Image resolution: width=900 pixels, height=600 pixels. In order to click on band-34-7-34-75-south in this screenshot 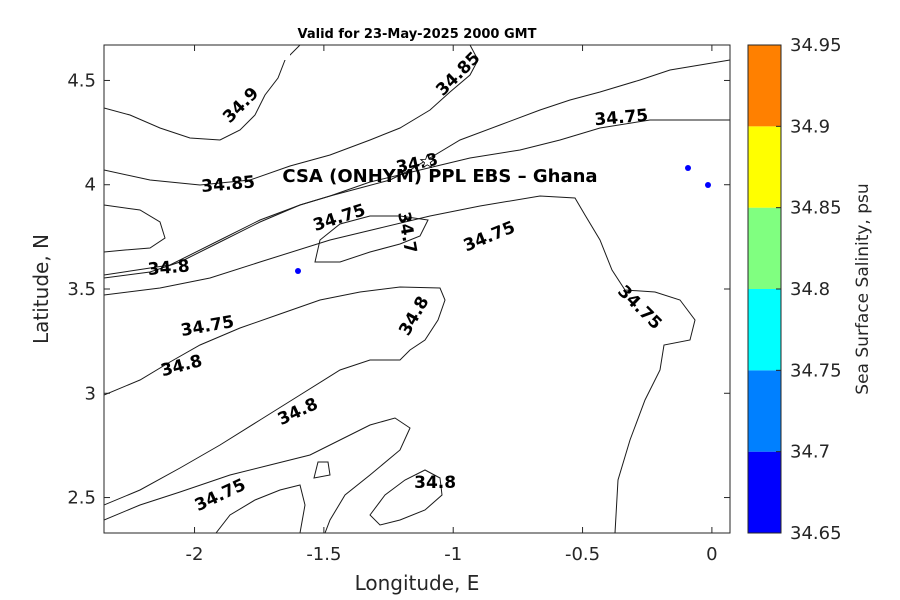, I will do `click(257, 475)`.